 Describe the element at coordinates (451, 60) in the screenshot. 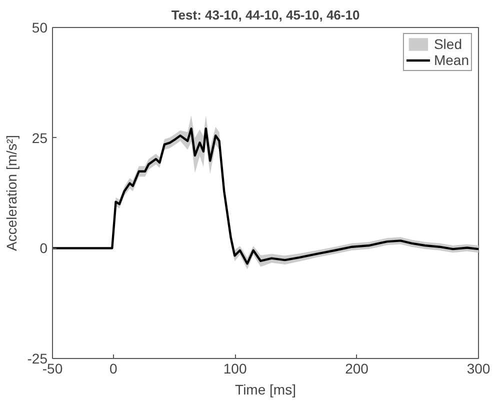

I see `legend-label: Mean` at that location.